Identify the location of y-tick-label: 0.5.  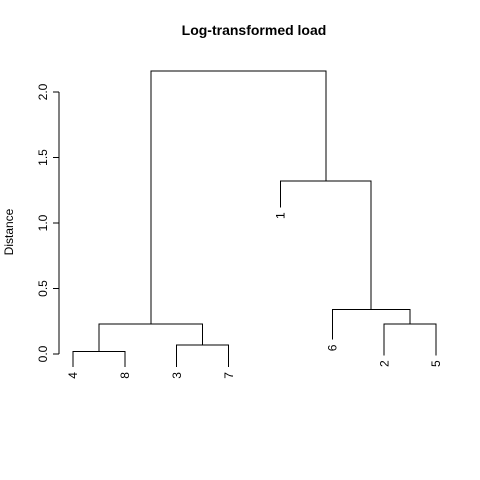
(43, 288).